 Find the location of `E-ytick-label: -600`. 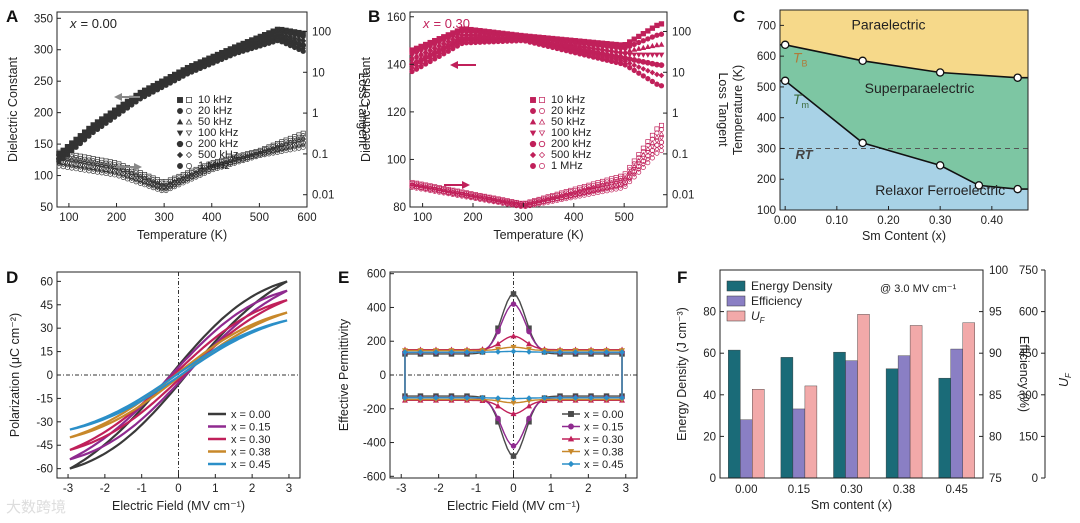

E-ytick-label: -600 is located at coordinates (374, 477).